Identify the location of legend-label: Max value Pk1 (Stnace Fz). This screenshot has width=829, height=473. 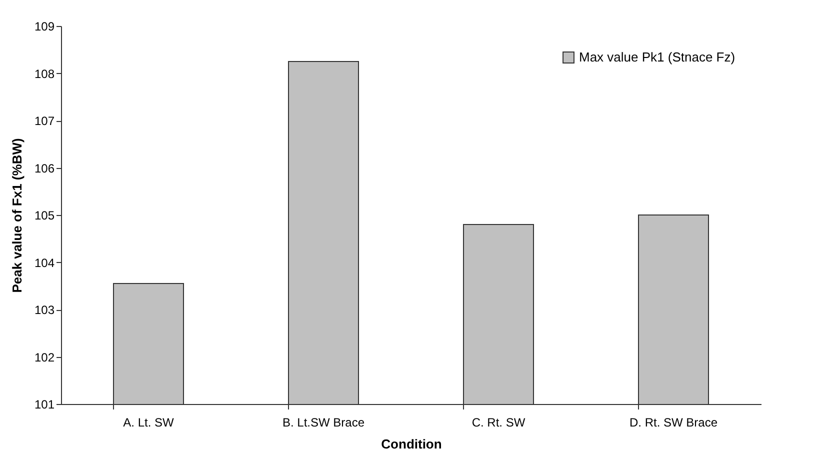
(657, 57).